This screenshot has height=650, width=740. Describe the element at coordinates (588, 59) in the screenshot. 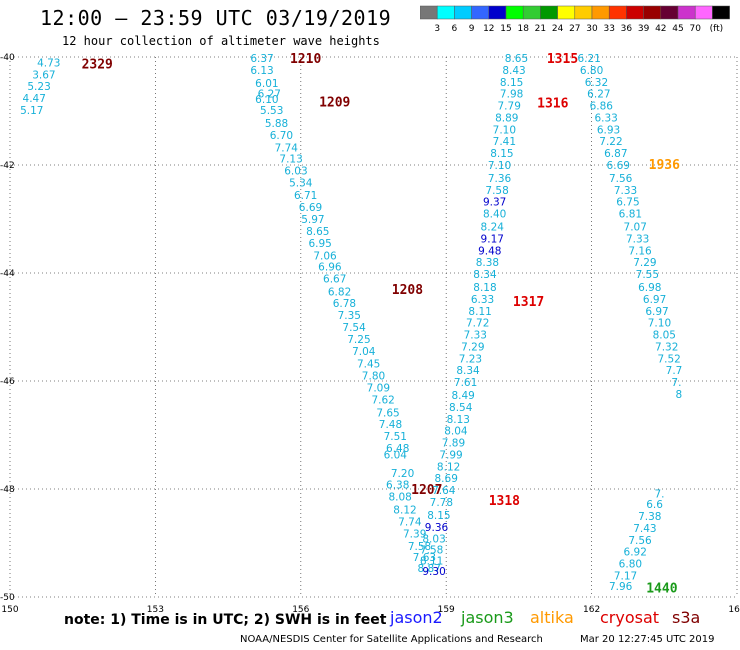

I see `wave-height-value: 6.21` at that location.